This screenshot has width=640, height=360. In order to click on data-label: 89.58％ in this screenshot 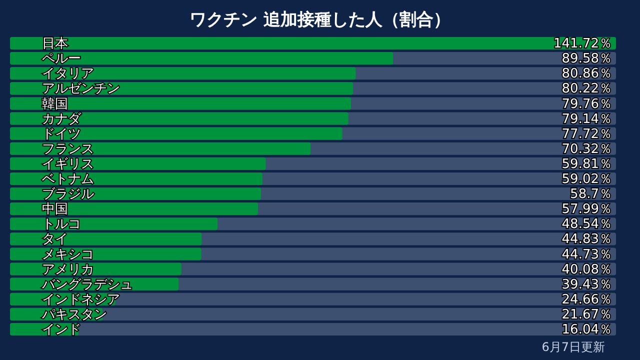, I will do `click(587, 59)`.